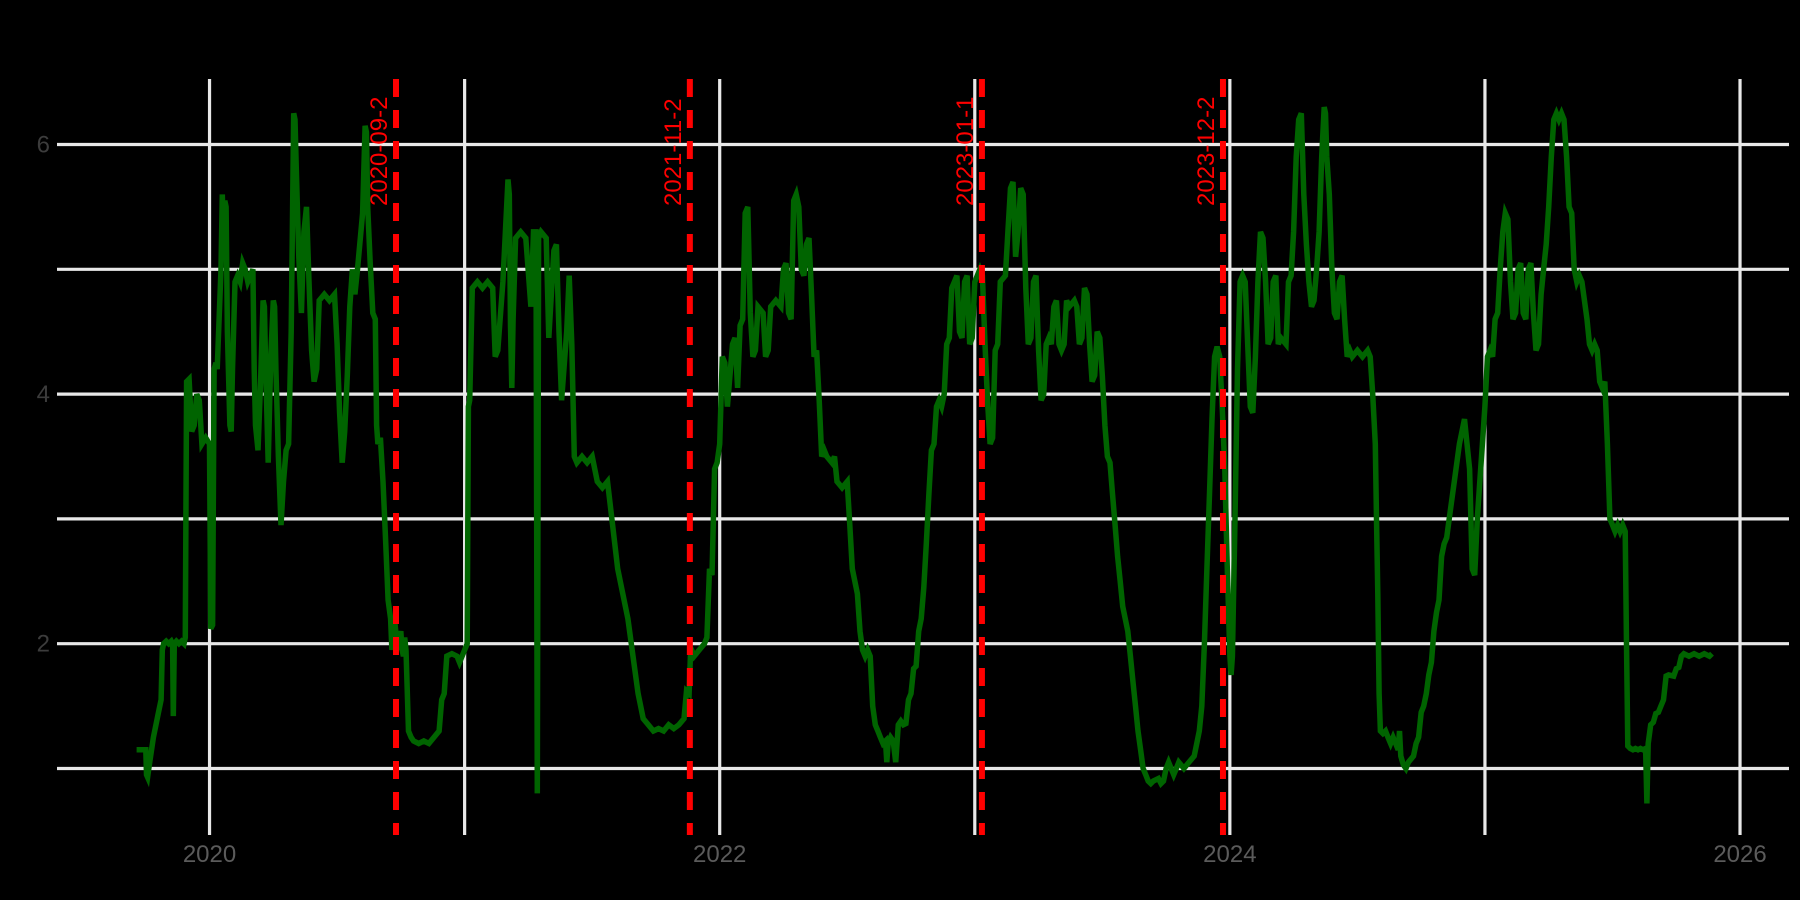  What do you see at coordinates (43, 394) in the screenshot?
I see `y-tick-label: 4` at bounding box center [43, 394].